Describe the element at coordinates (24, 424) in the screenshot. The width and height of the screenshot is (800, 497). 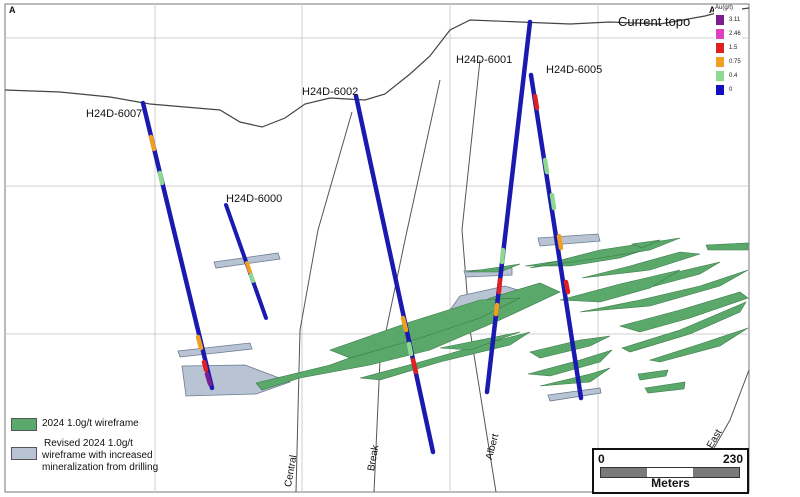
I see `legend-swatch-2024` at that location.